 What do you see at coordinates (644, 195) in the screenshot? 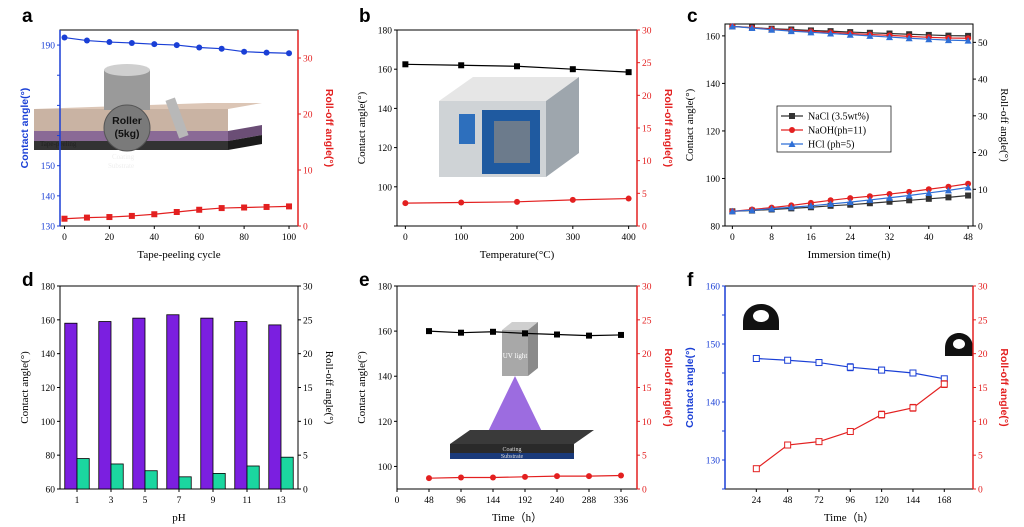
I see `y-right-tick-label: 5` at bounding box center [644, 195].